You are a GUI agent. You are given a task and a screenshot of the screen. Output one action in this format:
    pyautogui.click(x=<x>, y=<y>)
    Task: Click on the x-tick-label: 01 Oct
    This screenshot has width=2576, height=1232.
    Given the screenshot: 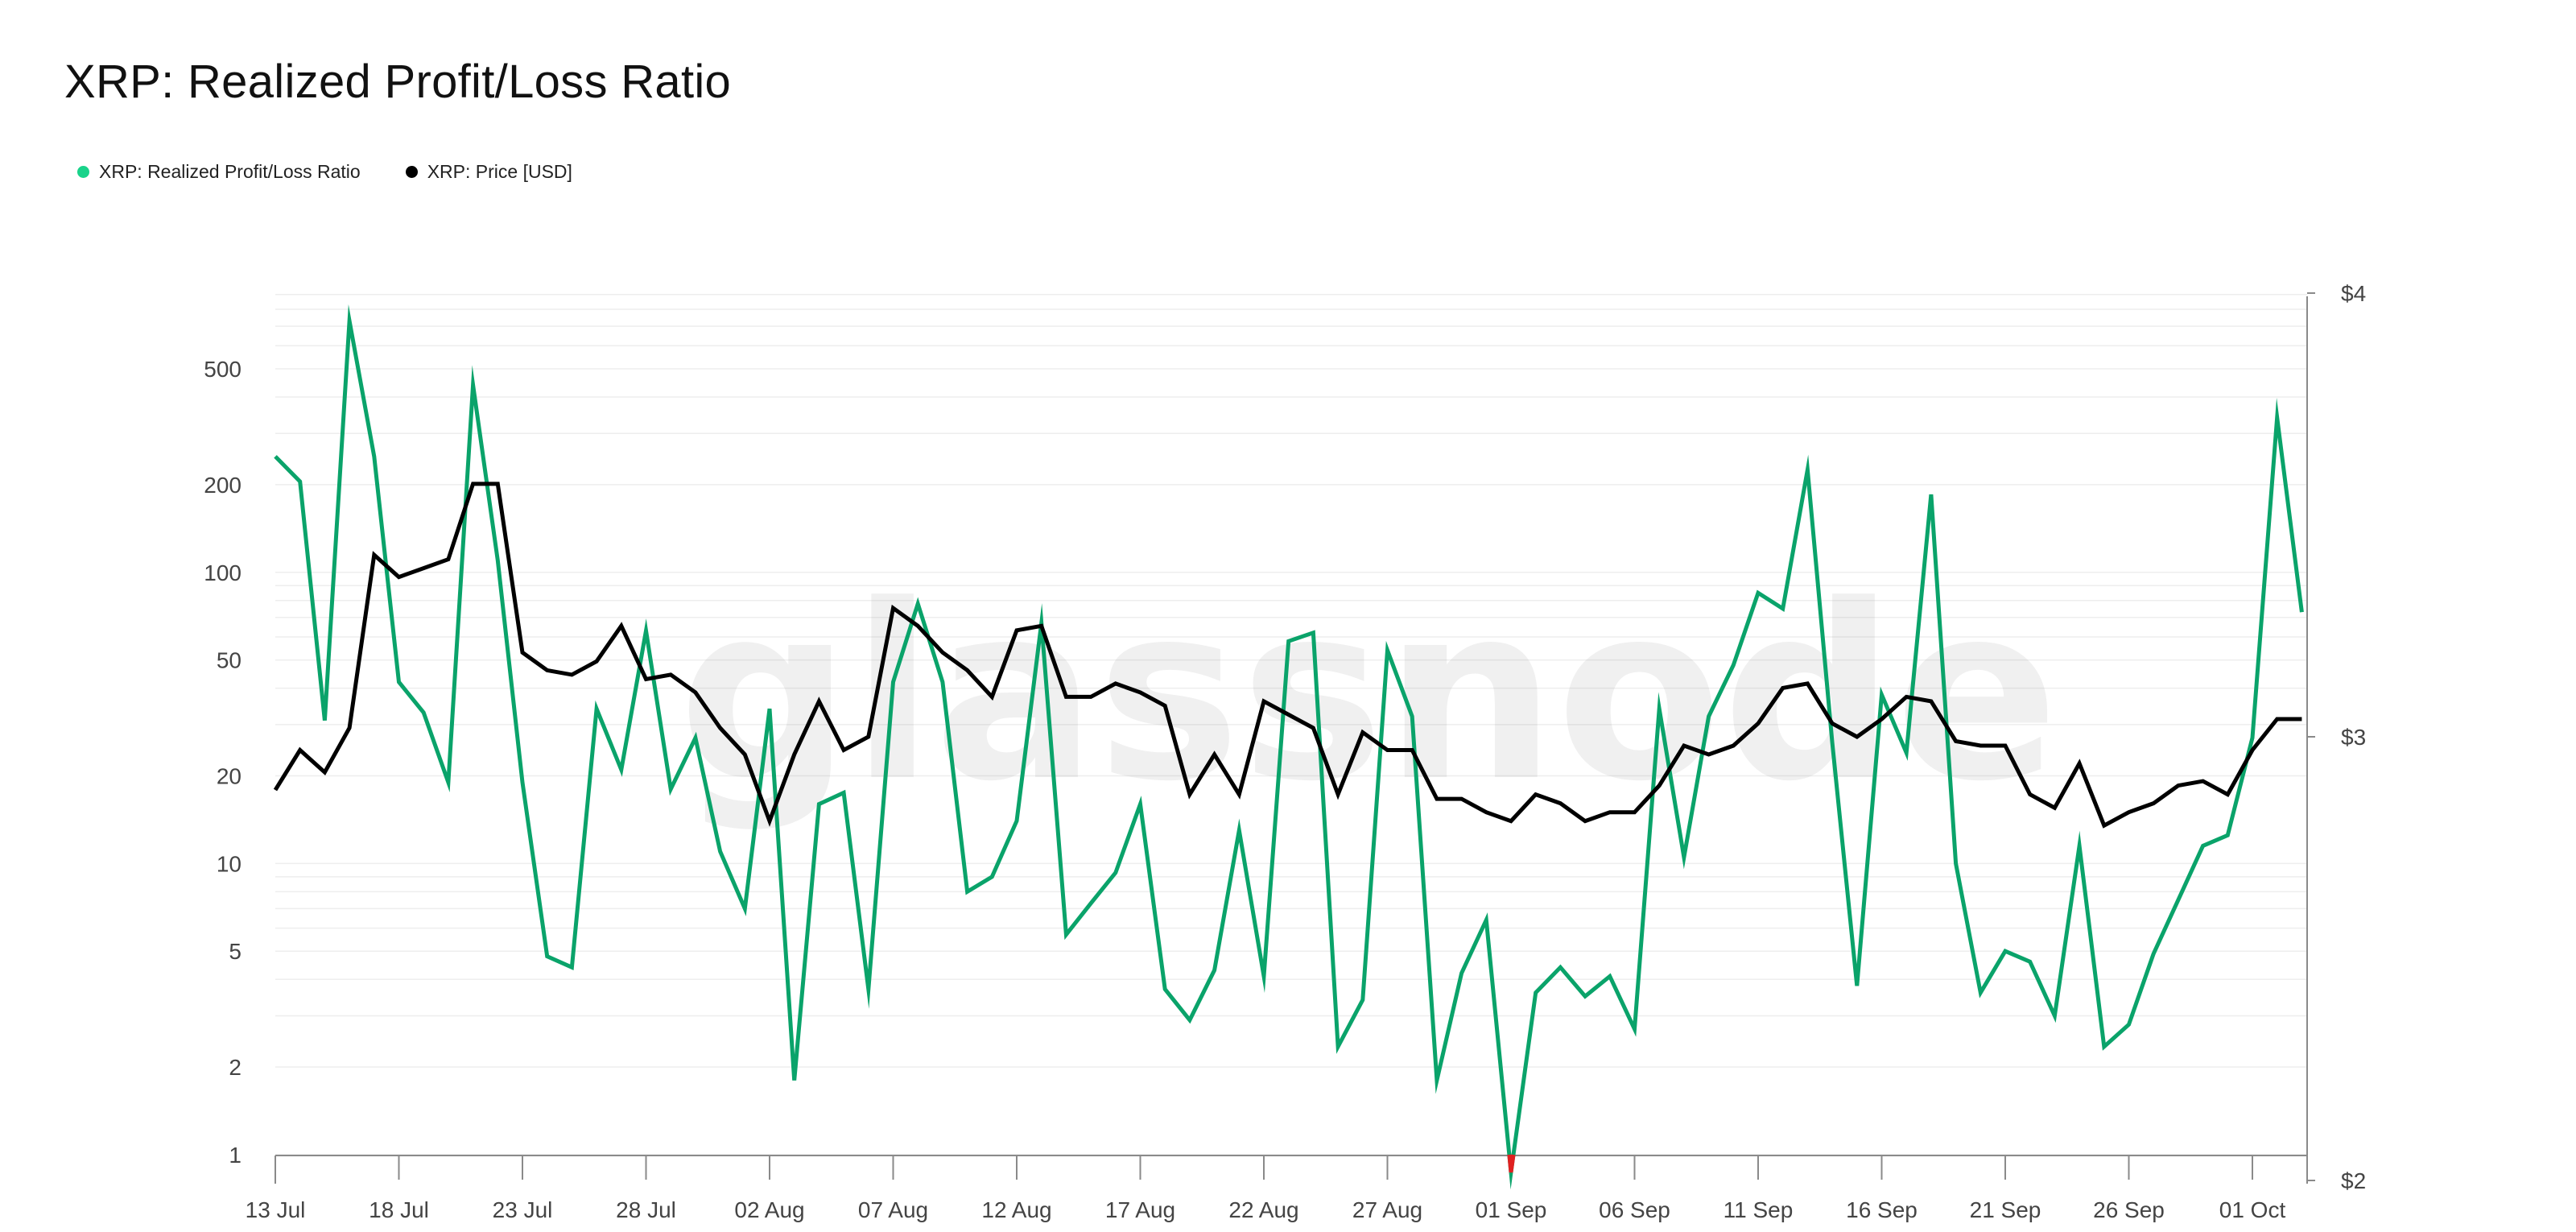 What is the action you would take?
    pyautogui.click(x=2252, y=1209)
    